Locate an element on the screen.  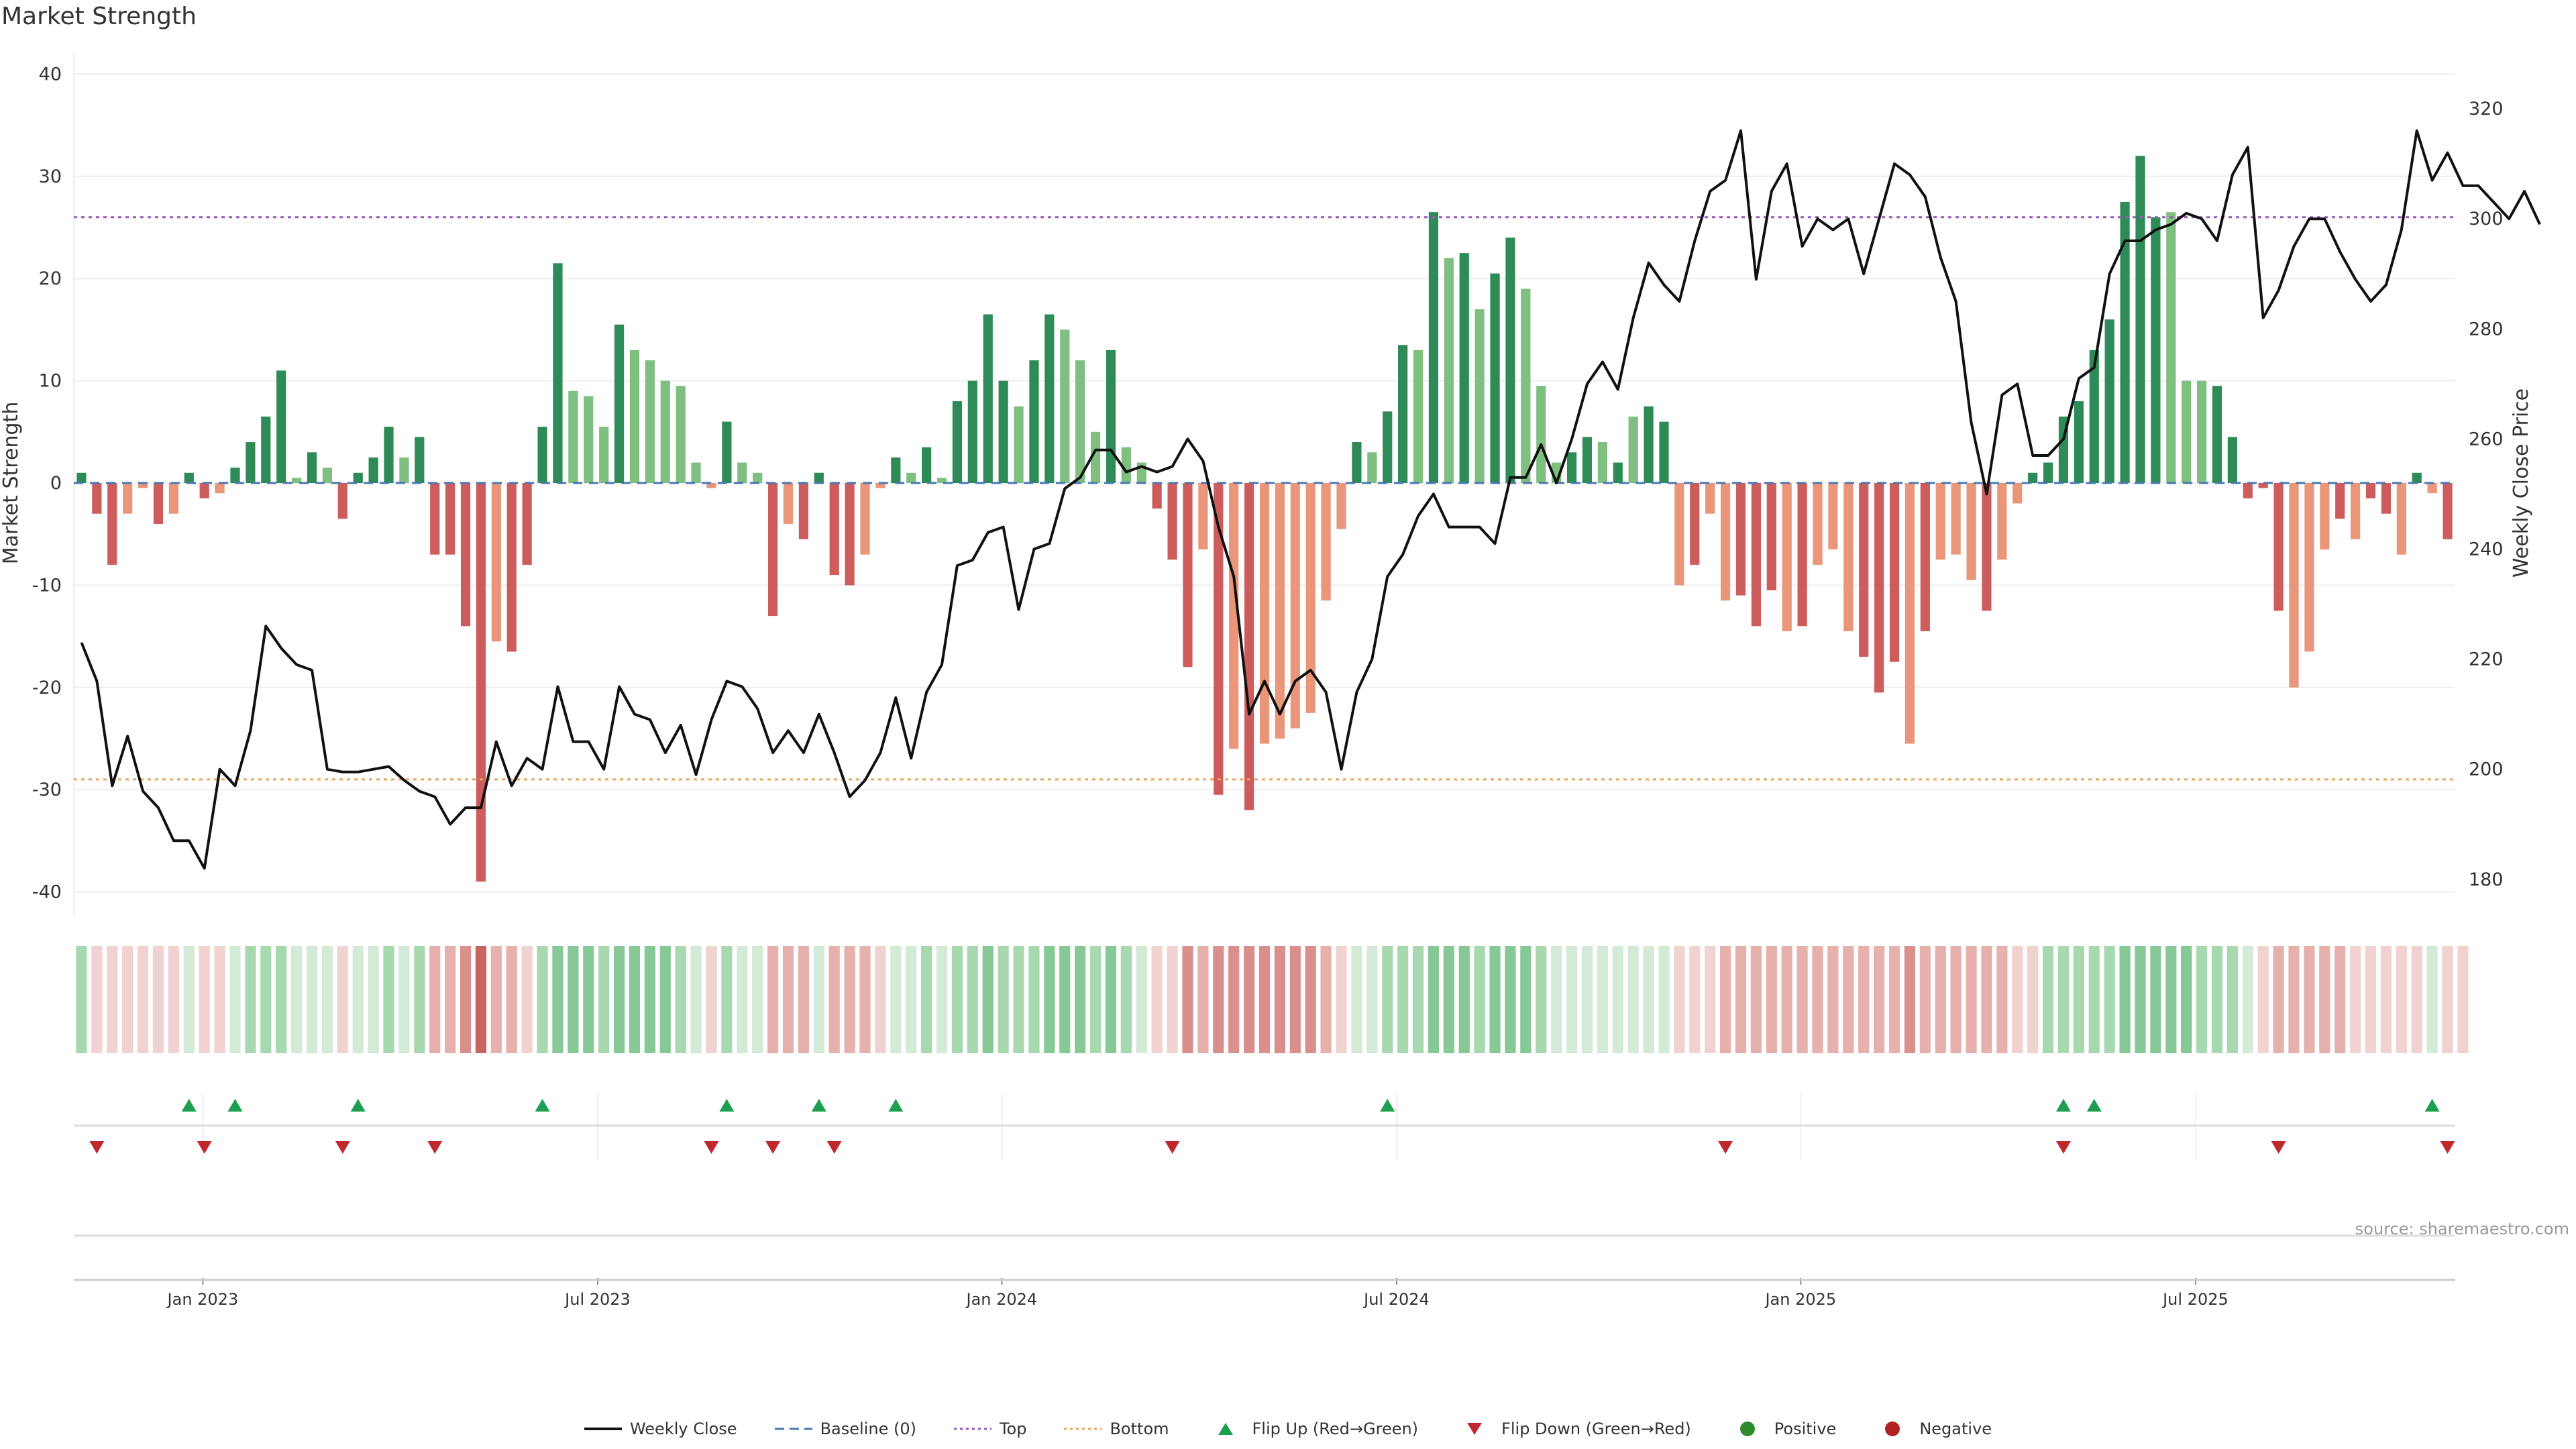
y2-tick-label: 240 is located at coordinates (2486, 549).